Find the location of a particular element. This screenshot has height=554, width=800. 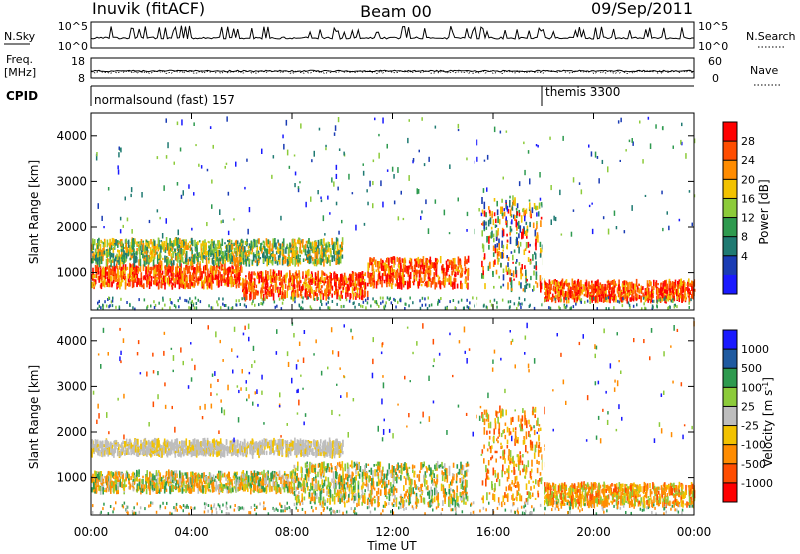

freq-right-tick-top: 60 is located at coordinates (715, 61).